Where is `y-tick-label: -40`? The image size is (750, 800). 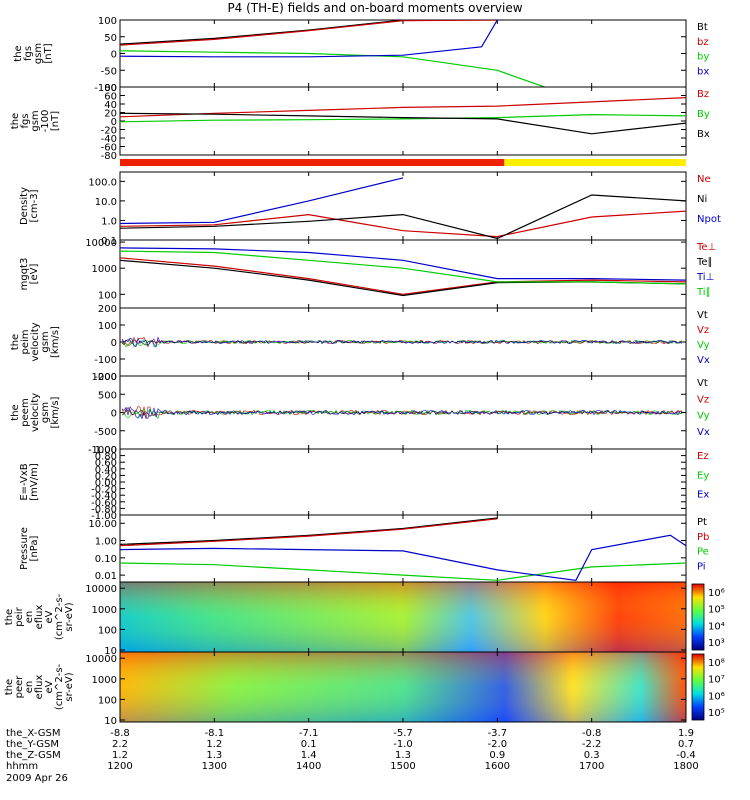 y-tick-label: -40 is located at coordinates (109, 139).